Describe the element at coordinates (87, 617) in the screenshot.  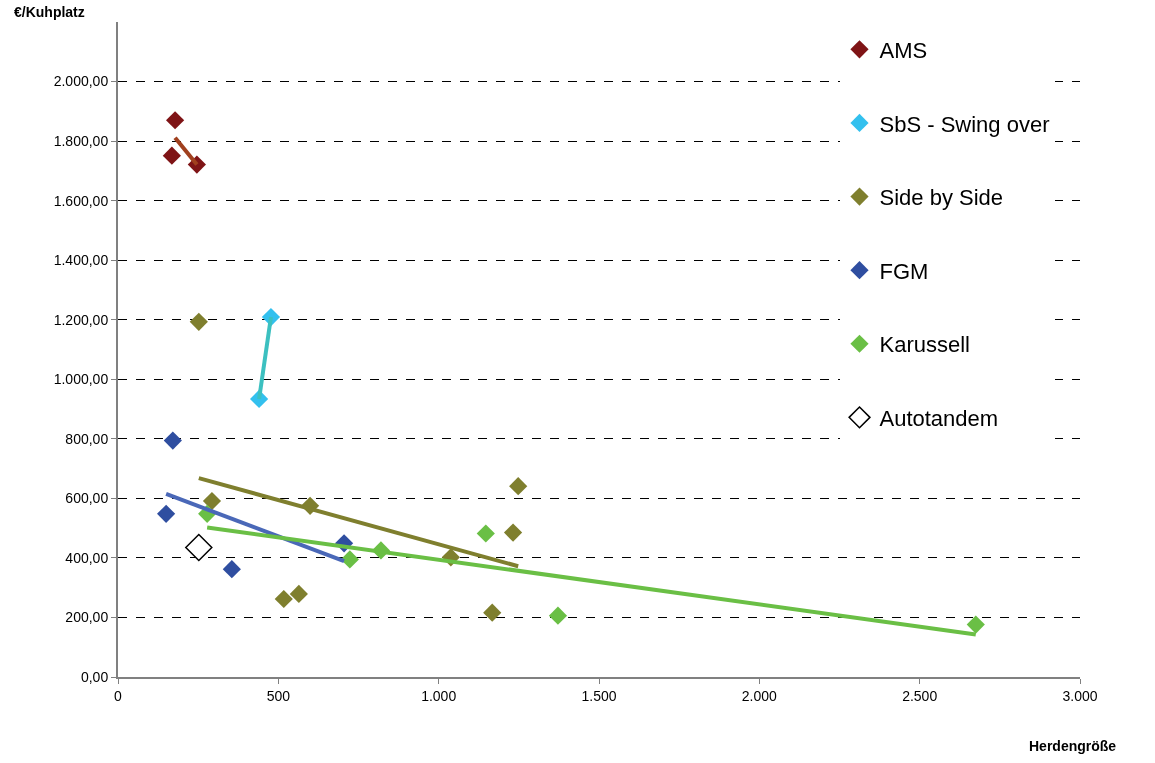
I see `y-tick-label: 200,00` at that location.